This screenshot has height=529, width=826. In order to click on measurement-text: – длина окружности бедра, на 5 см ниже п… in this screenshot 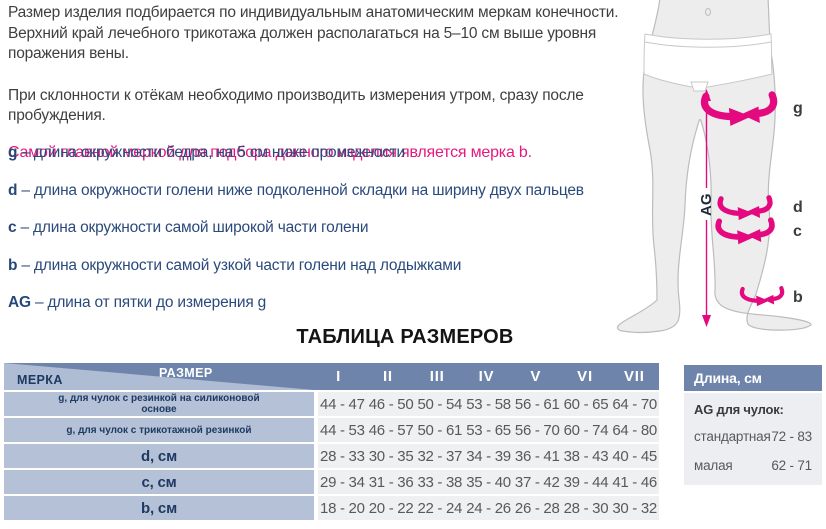, I will do `click(213, 152)`.